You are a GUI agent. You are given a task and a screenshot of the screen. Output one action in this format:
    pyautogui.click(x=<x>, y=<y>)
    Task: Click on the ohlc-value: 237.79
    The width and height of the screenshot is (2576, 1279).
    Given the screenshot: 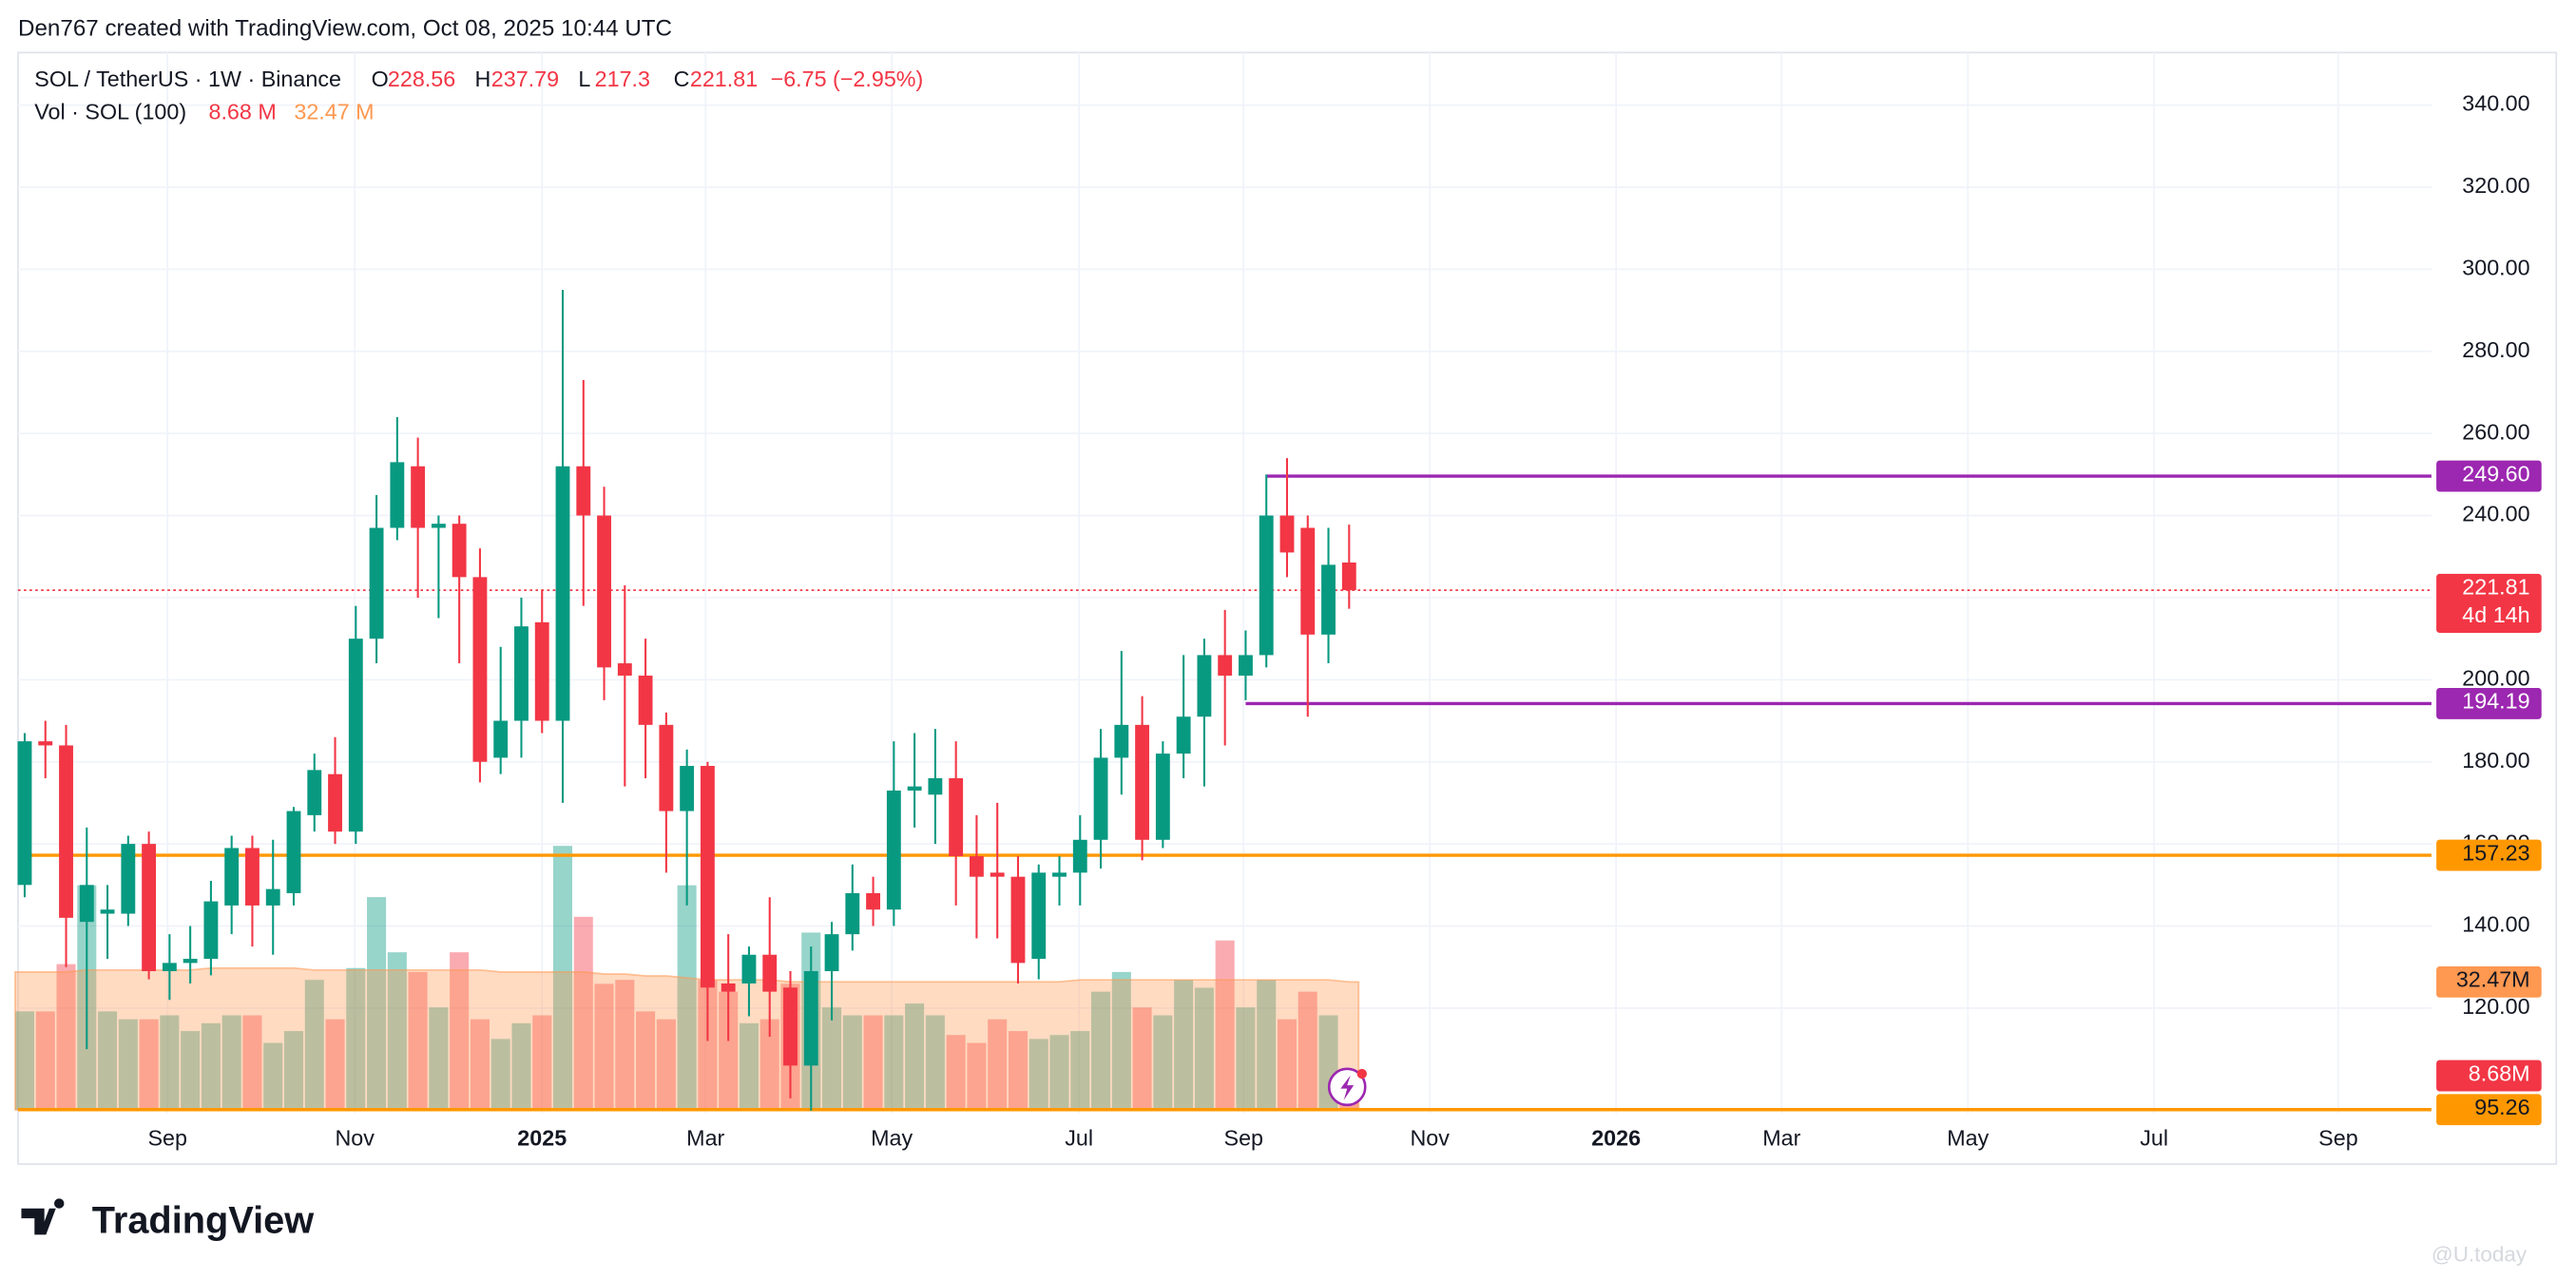 What is the action you would take?
    pyautogui.click(x=525, y=79)
    